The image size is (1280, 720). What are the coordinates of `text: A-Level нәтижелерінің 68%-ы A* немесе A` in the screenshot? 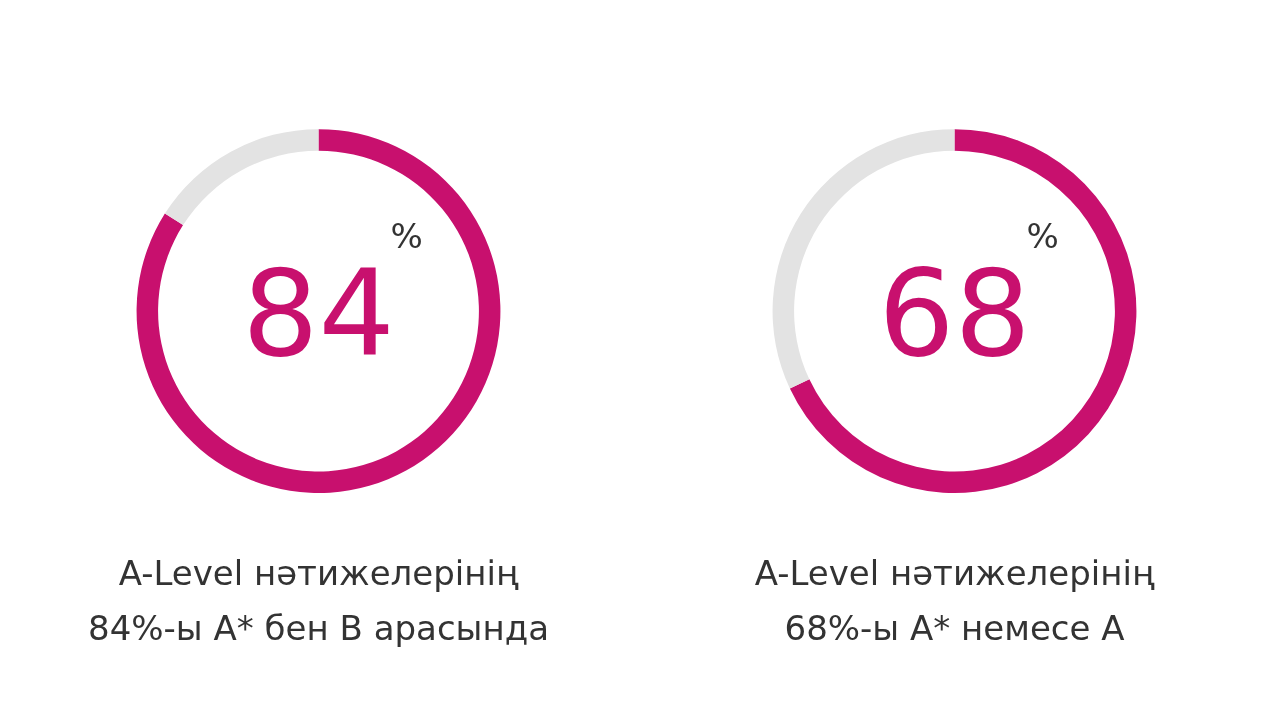 It's located at (954, 601).